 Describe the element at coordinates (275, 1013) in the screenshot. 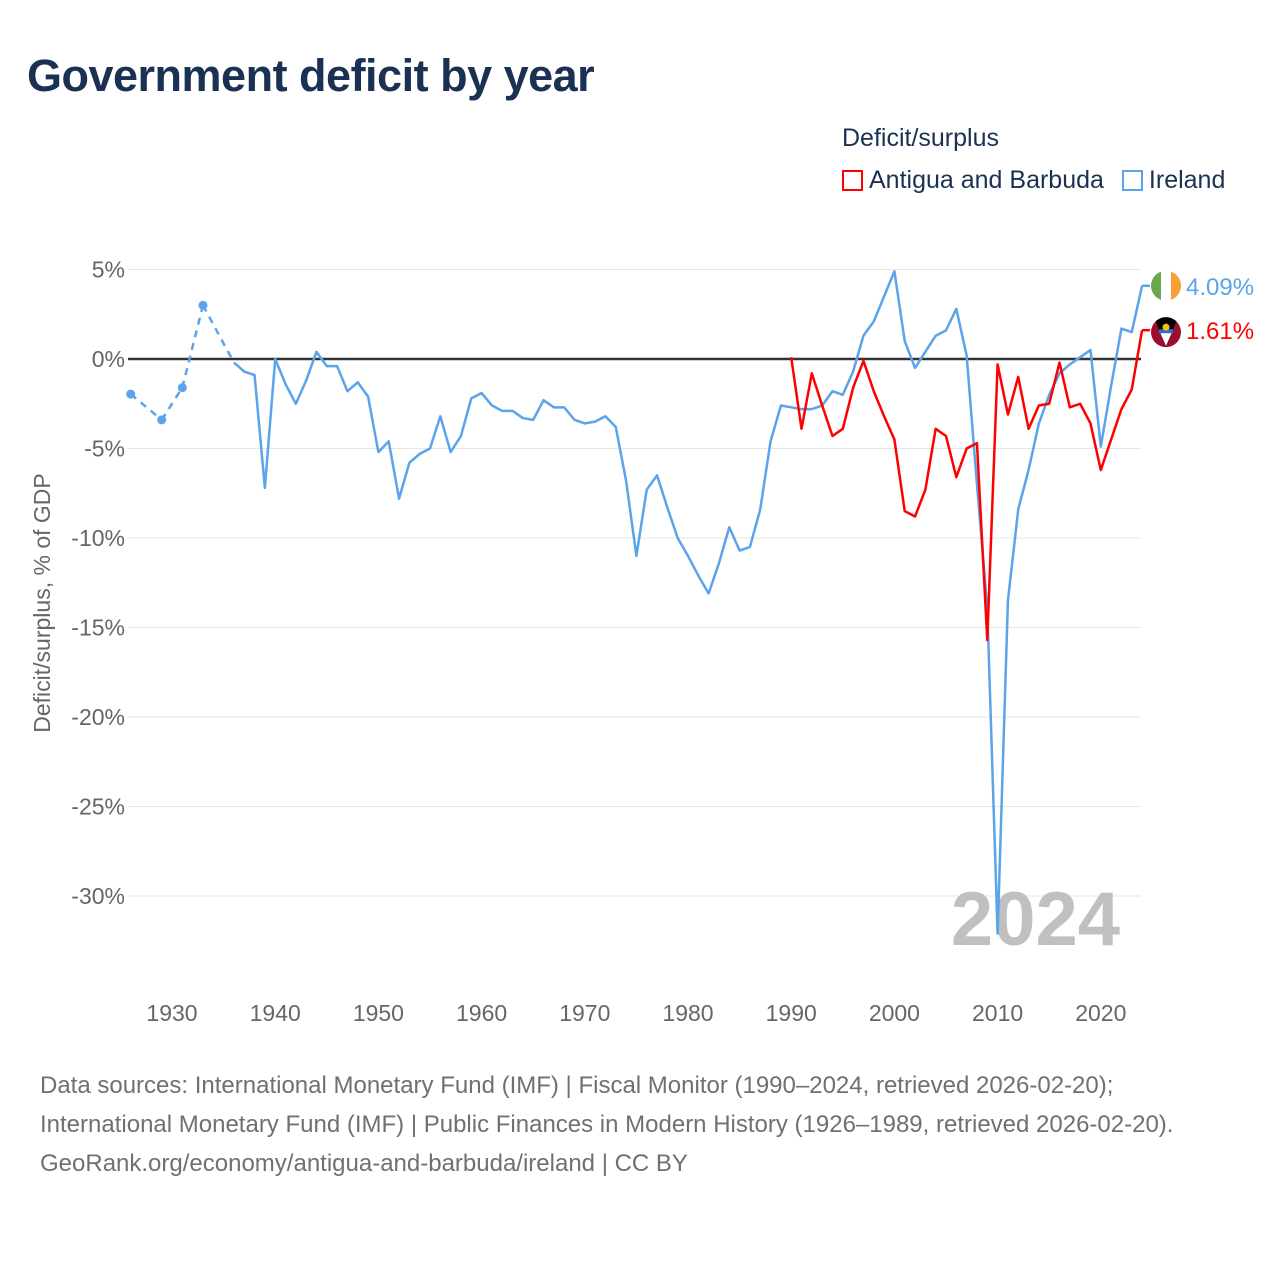

I see `x-tick-label: 1940` at that location.